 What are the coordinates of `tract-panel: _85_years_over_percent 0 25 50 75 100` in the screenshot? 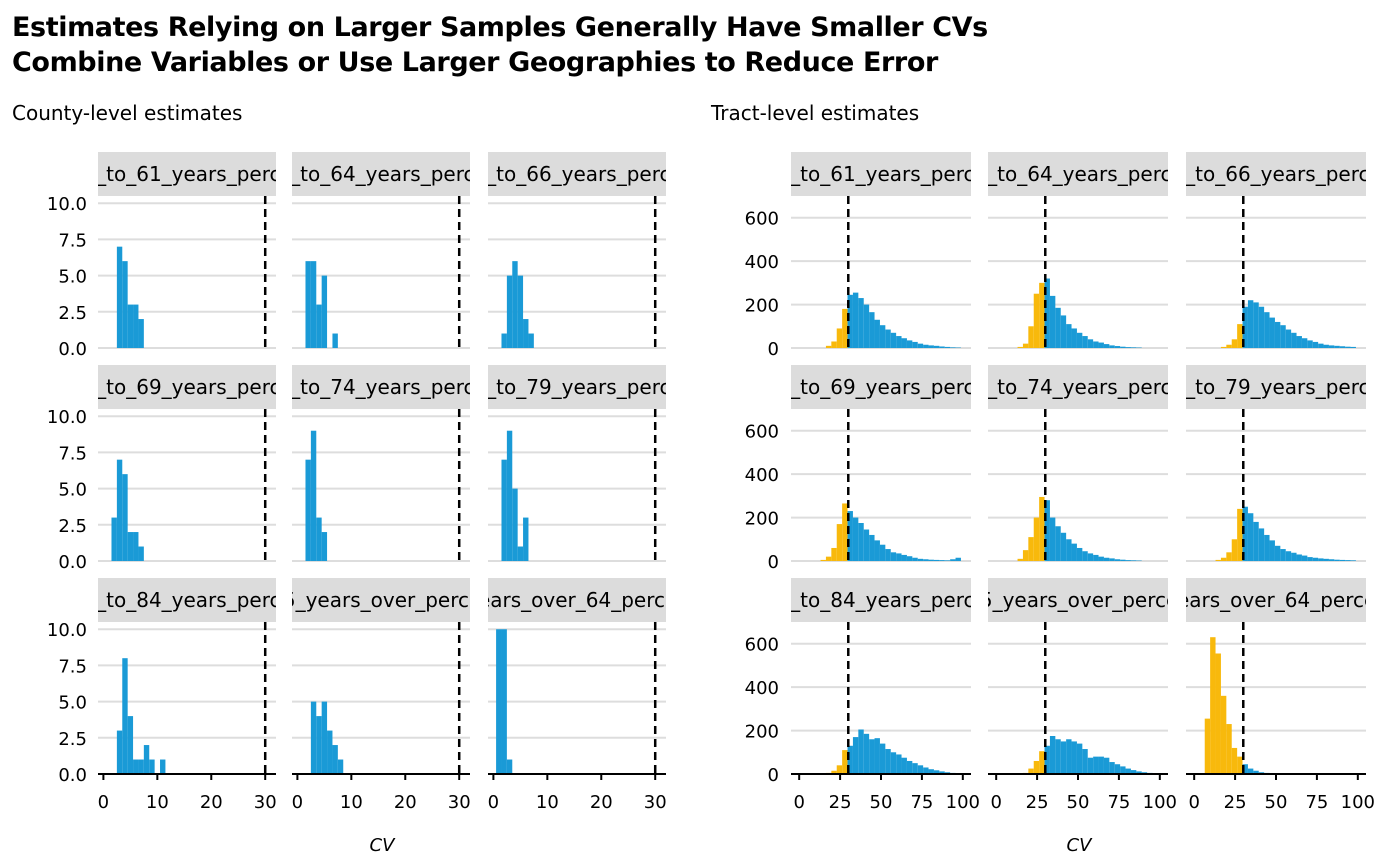 It's located at (1082, 695).